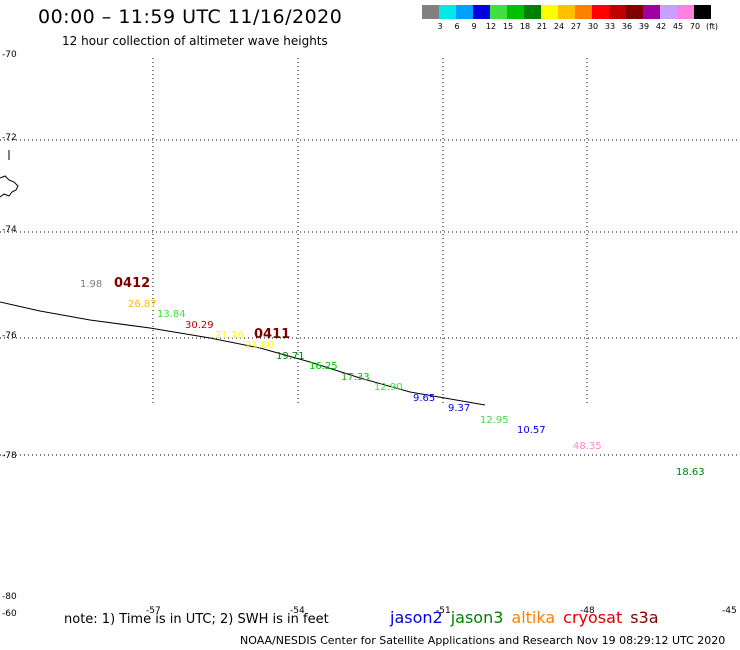  Describe the element at coordinates (297, 611) in the screenshot. I see `longitude-label: -54` at that location.